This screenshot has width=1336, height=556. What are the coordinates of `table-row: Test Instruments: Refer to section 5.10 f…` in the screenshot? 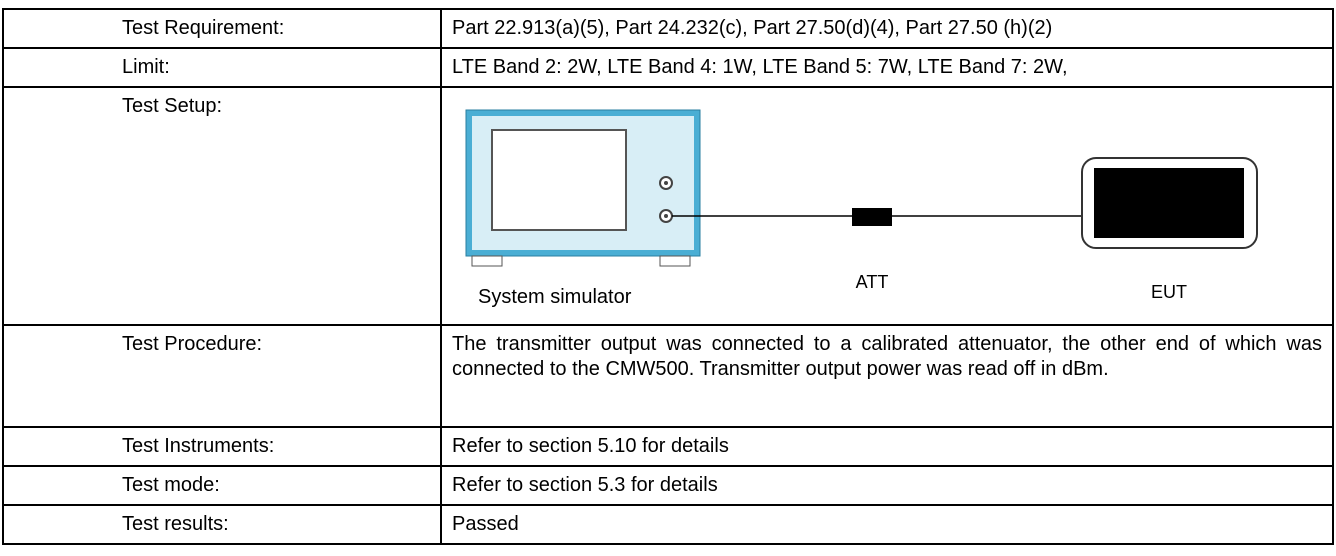 It's located at (668, 446).